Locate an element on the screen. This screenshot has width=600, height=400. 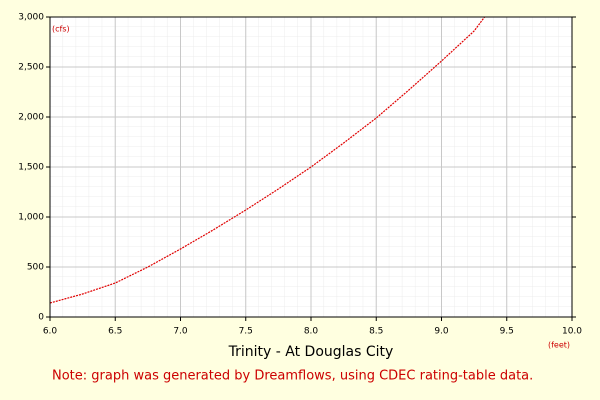
x-tick-label: 7.5 is located at coordinates (246, 332).